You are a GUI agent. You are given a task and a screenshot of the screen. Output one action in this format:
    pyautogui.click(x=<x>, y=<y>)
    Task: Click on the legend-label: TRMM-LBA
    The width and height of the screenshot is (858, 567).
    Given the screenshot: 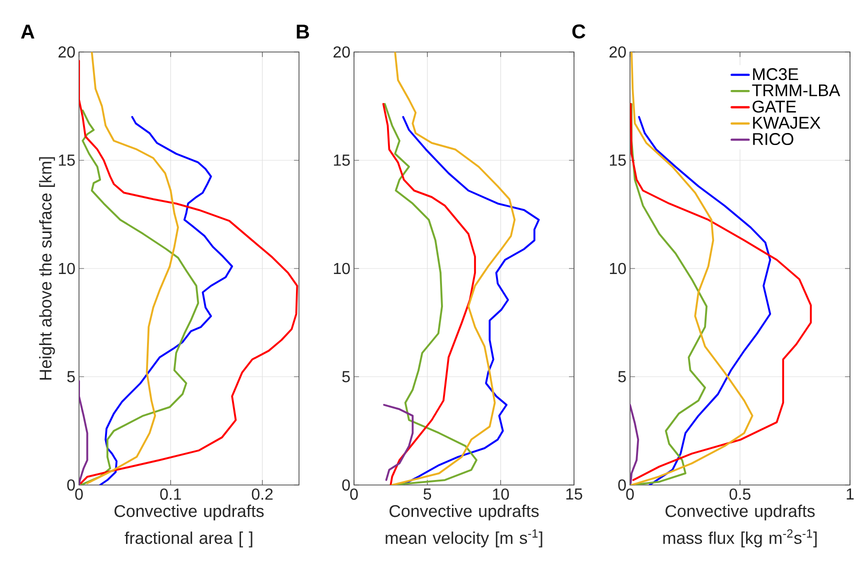 What is the action you would take?
    pyautogui.click(x=796, y=90)
    